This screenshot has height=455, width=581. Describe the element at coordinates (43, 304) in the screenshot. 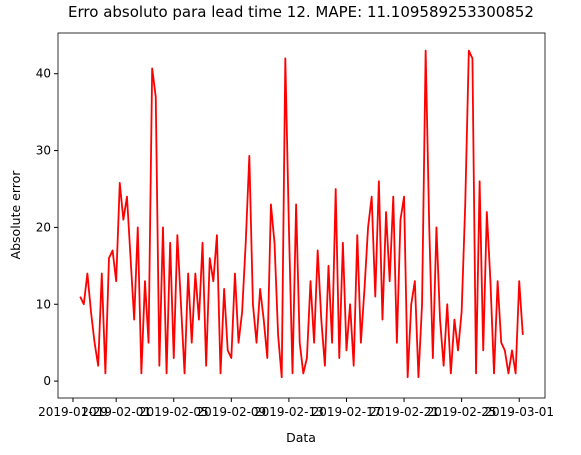

I see `y-tick-label: 10` at that location.